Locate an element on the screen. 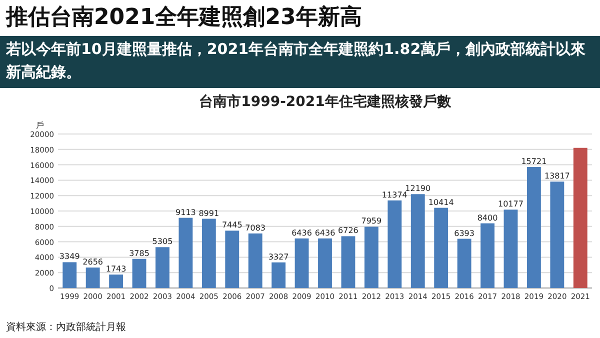 This screenshot has height=338, width=600. data-label: 5305 is located at coordinates (162, 241).